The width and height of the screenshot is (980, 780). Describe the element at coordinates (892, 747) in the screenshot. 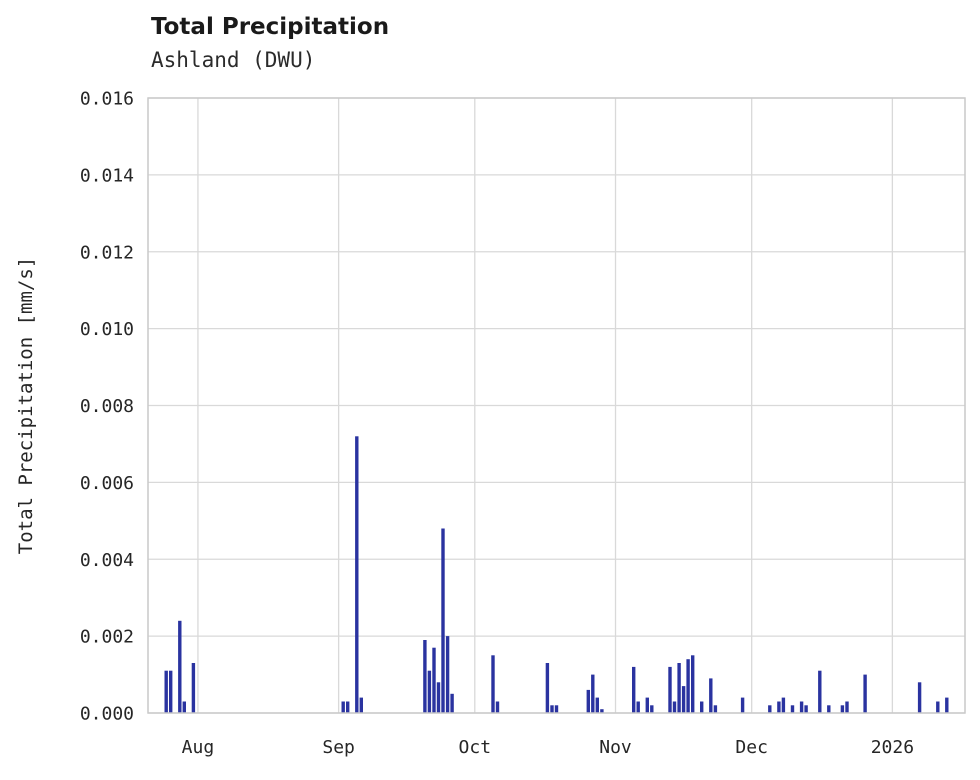

I see `x-tick-label: 2026` at that location.